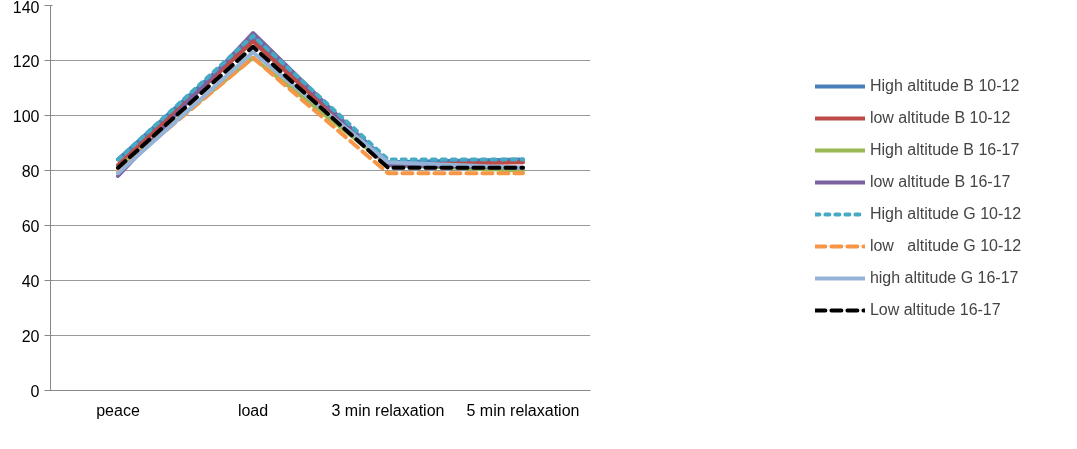 Image resolution: width=1077 pixels, height=449 pixels. Describe the element at coordinates (945, 245) in the screenshot. I see `legend-label: low altitude G 10-12` at that location.